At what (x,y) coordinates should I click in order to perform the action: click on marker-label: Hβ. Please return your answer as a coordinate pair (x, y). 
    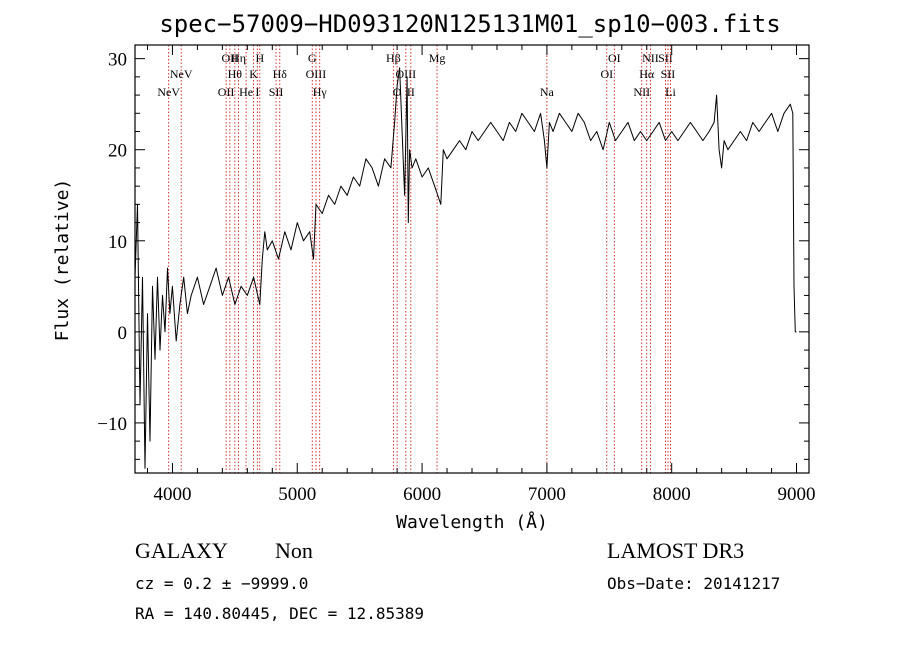
    Looking at the image, I should click on (393, 58).